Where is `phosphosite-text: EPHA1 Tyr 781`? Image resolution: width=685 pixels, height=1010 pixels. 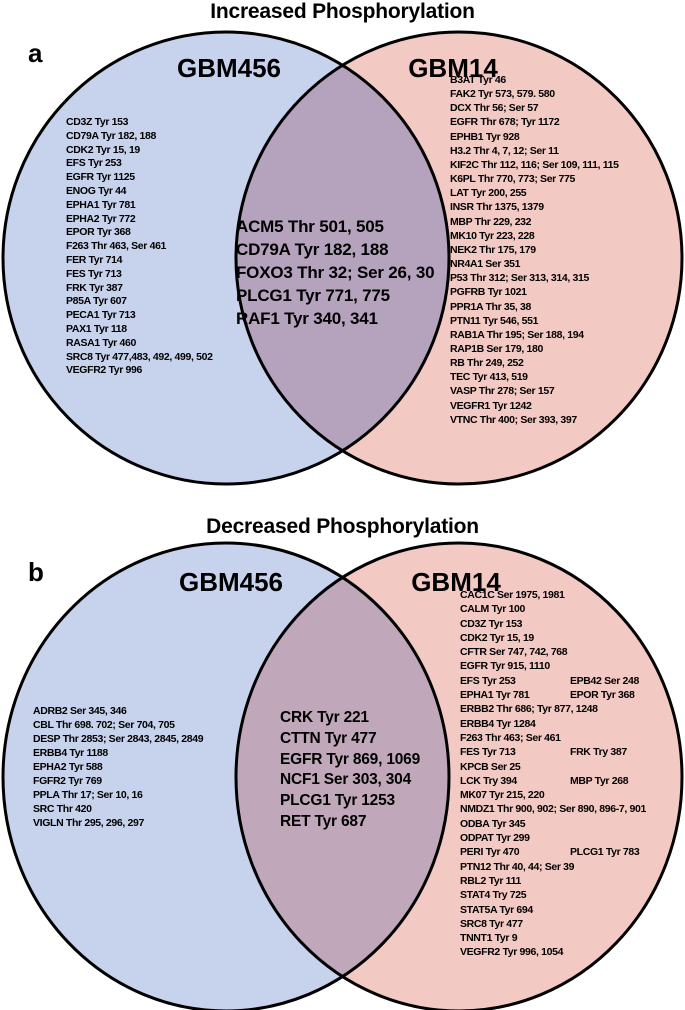
phosphosite-text: EPHA1 Tyr 781 is located at coordinates (495, 695).